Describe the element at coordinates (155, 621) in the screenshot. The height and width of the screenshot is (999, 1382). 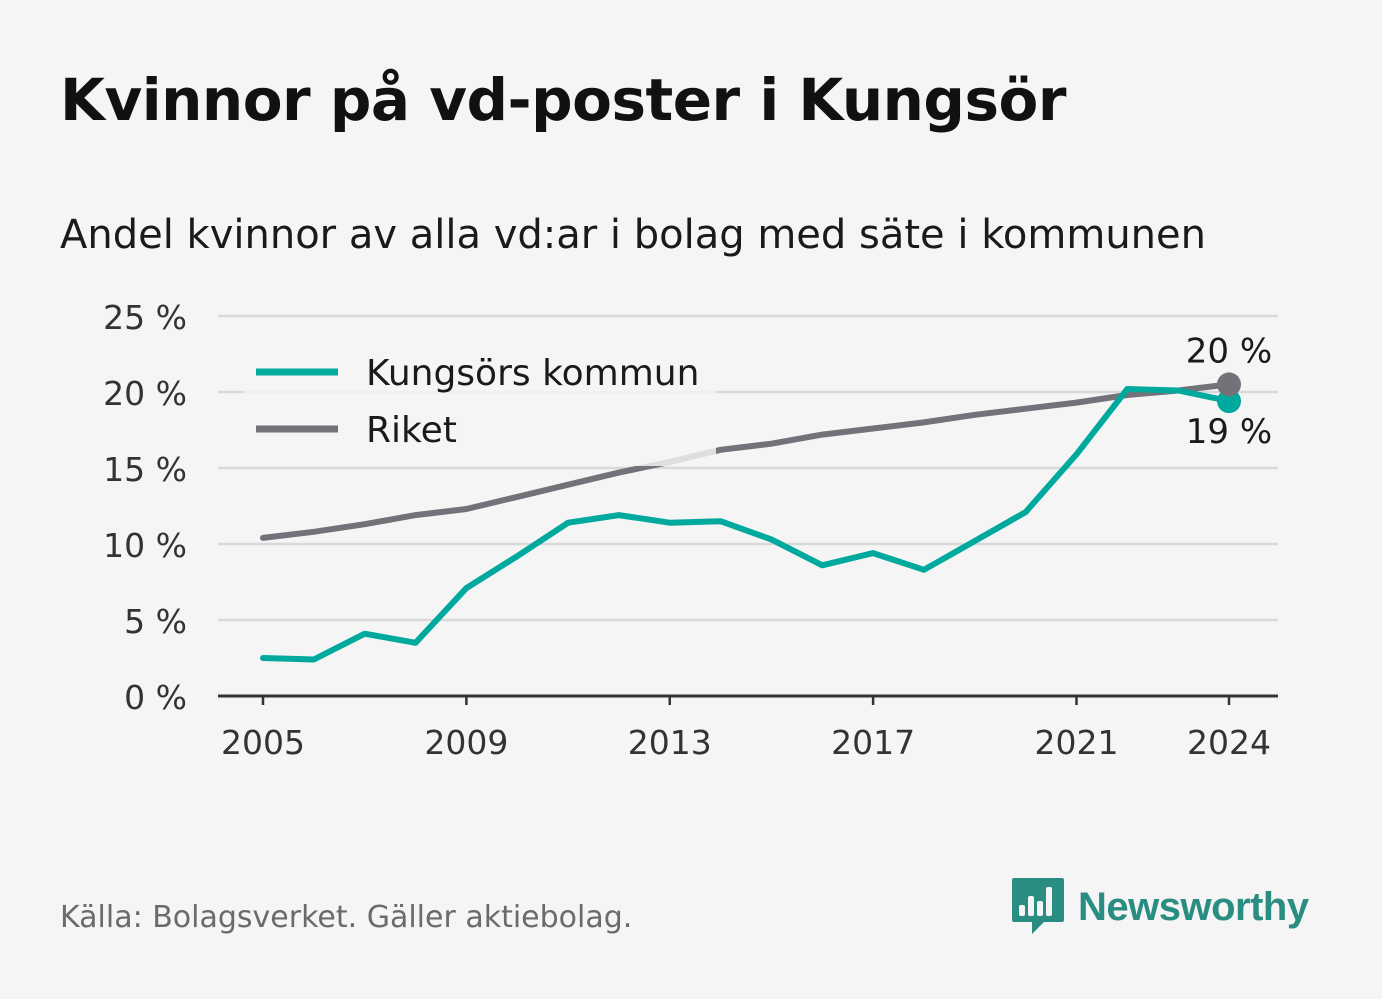
I see `y-tick-label: 5 %` at that location.